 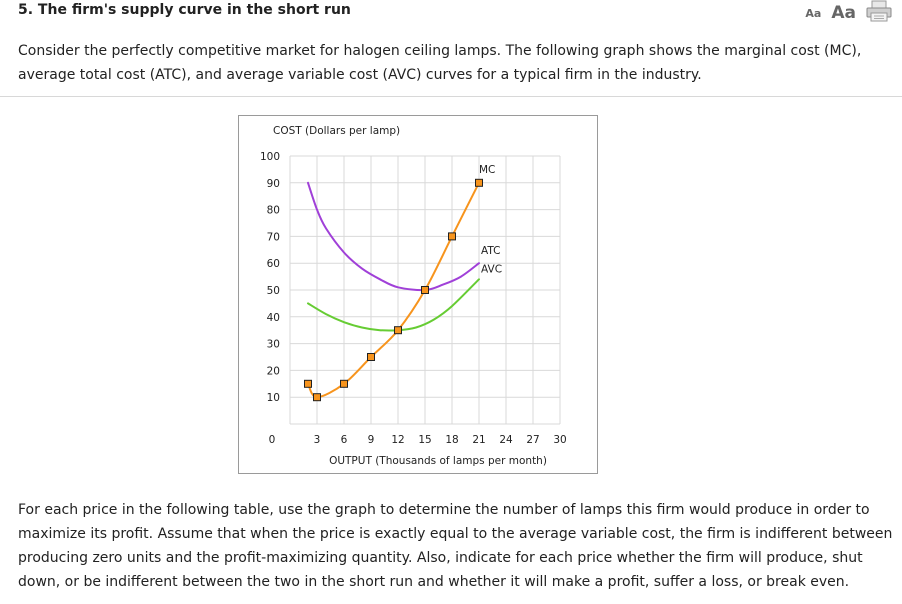 I want to click on series-line-avc, so click(x=393, y=305).